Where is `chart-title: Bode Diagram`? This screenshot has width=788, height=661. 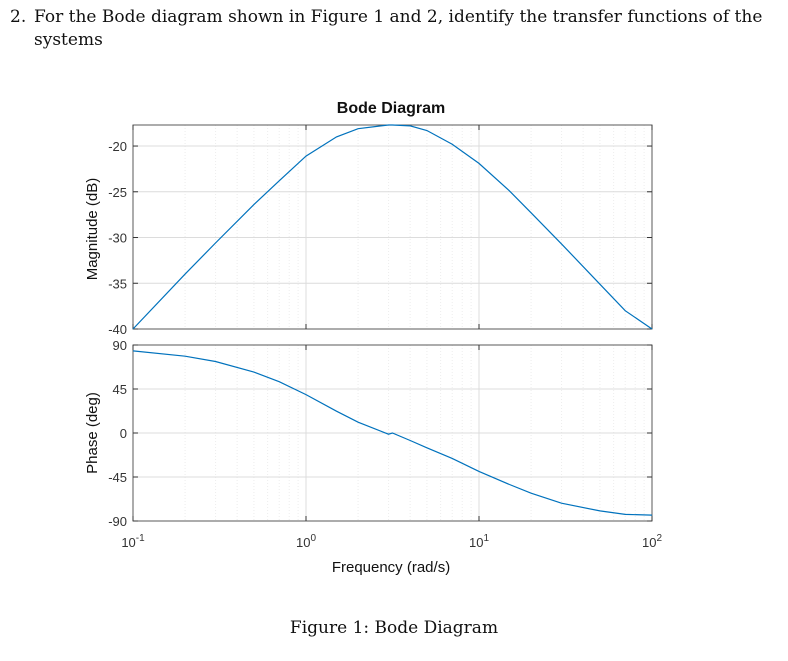 chart-title: Bode Diagram is located at coordinates (391, 108).